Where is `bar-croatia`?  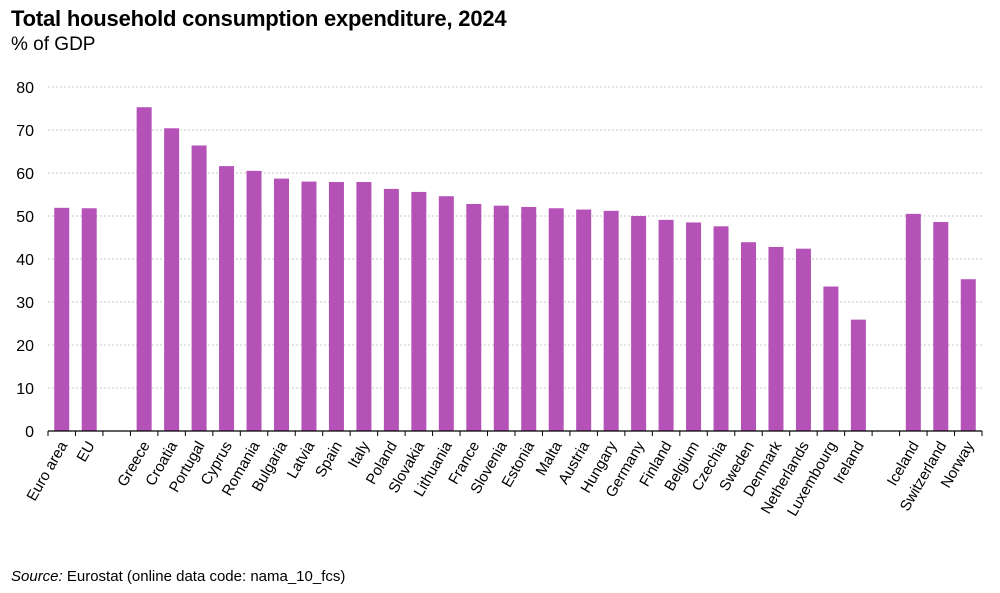 bar-croatia is located at coordinates (172, 279).